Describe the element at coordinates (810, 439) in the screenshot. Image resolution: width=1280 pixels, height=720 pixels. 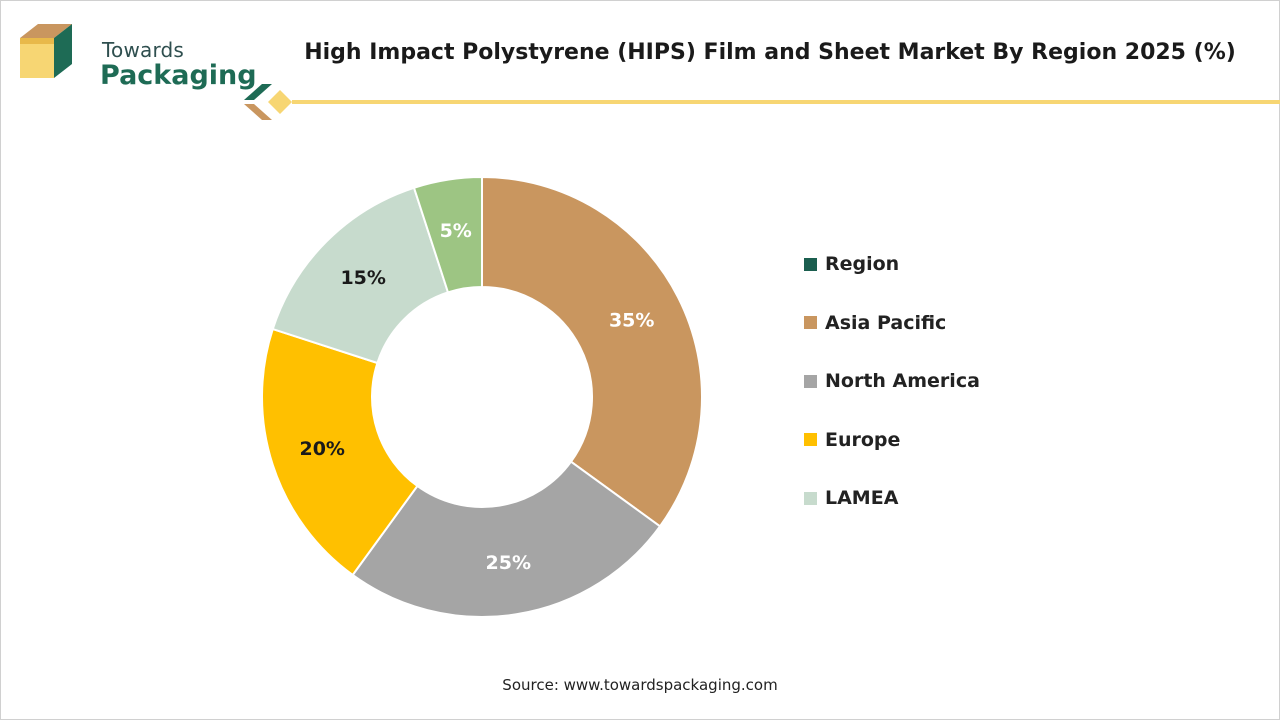
I see `legend-swatch-europe` at that location.